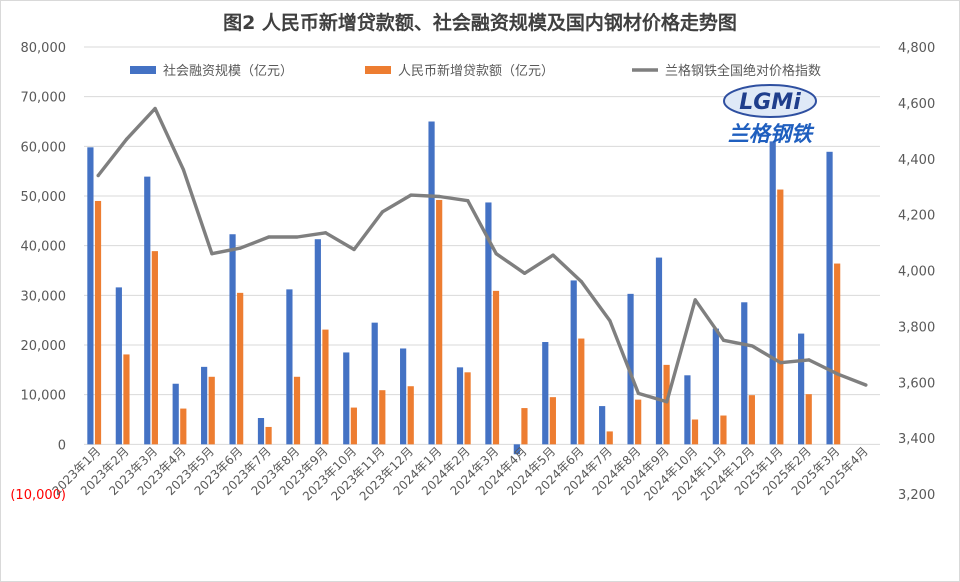  Describe the element at coordinates (743, 71) in the screenshot. I see `legend-label: 兰格钢铁全国绝对价格指数` at that location.